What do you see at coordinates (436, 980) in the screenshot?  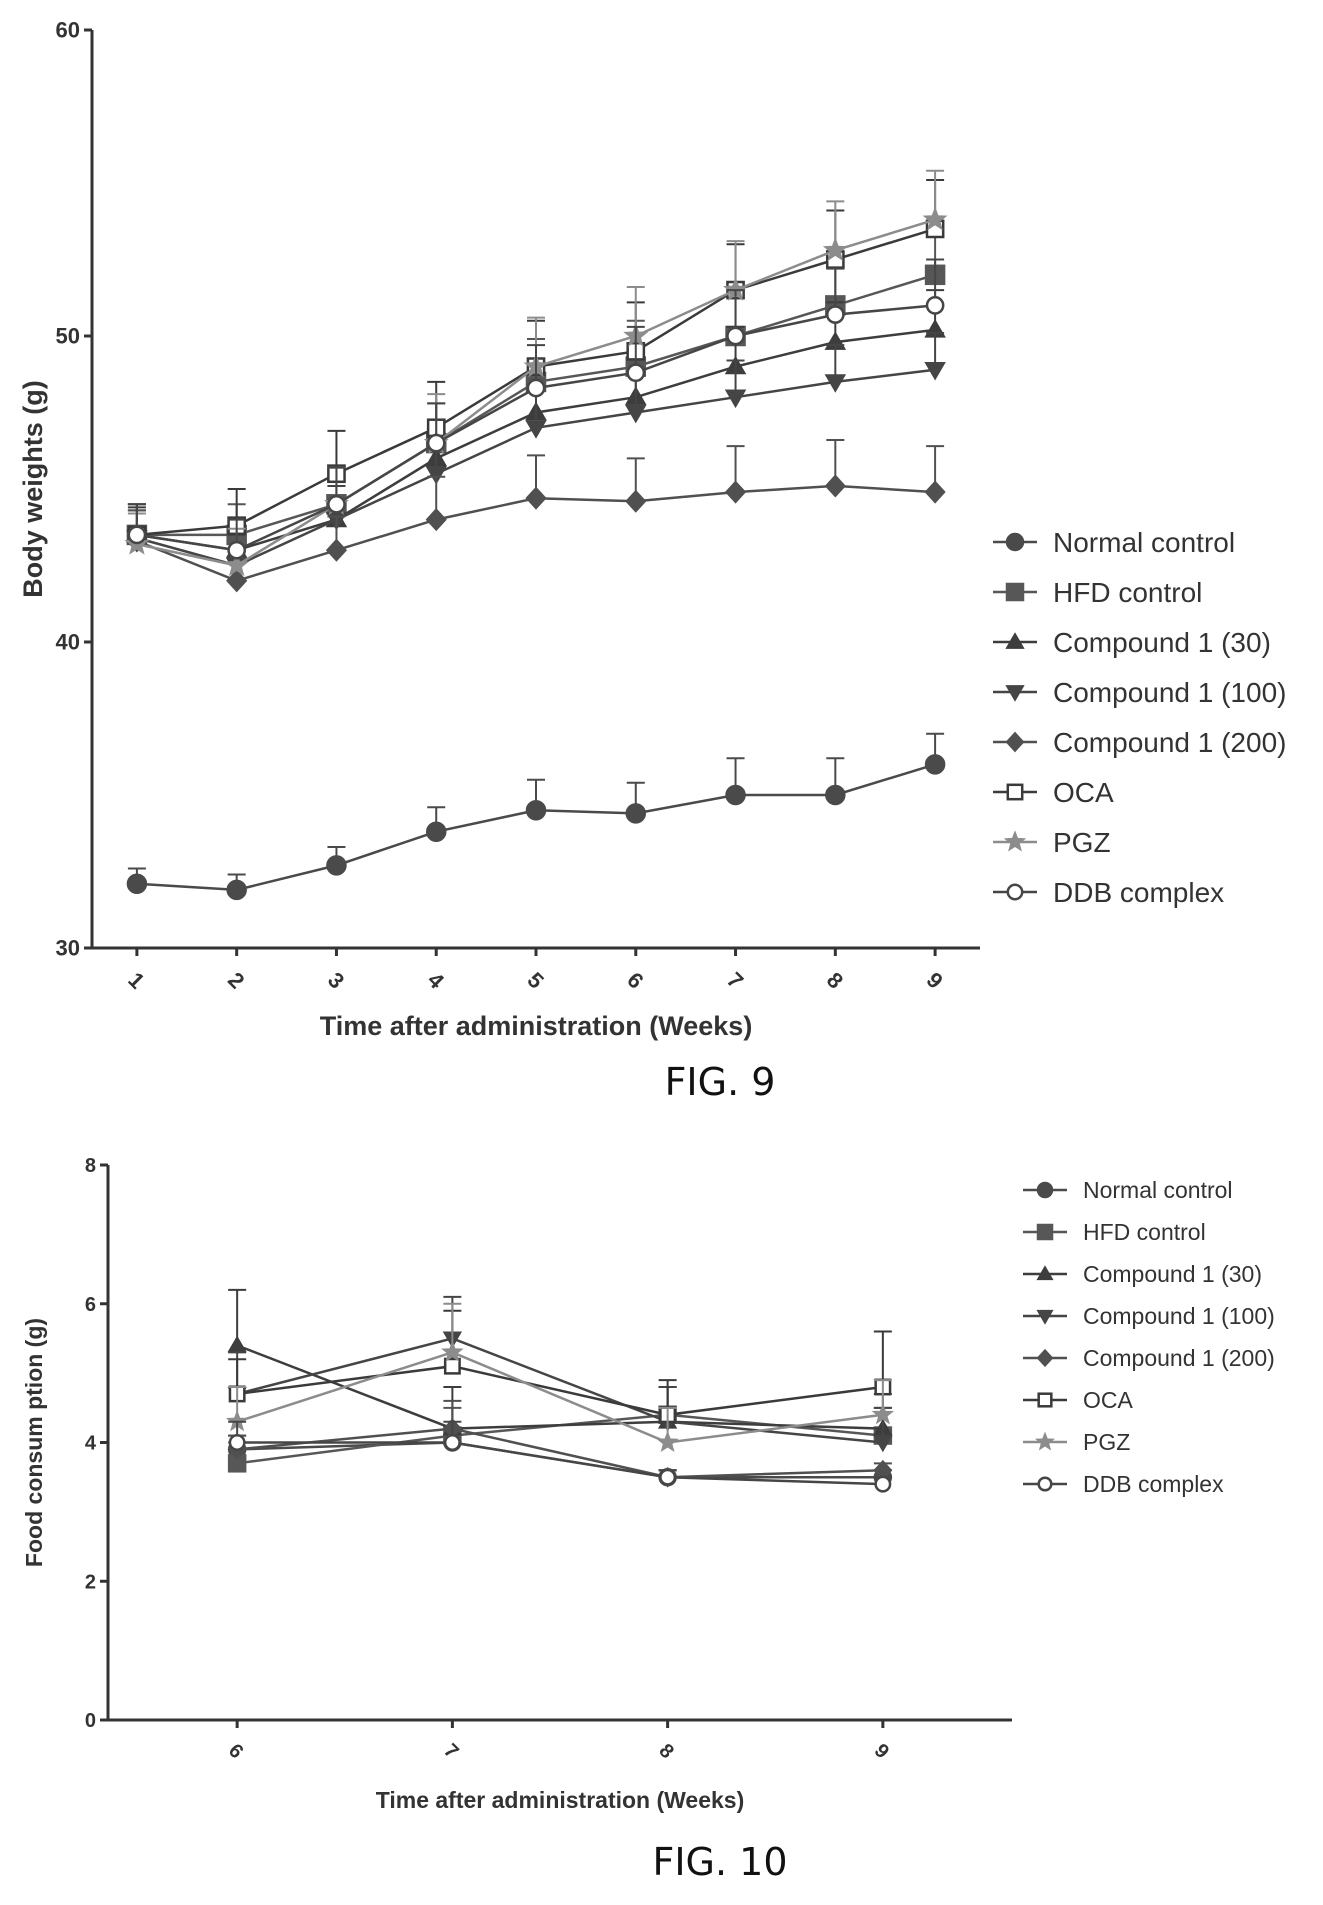 I see `x-tick-label: 4` at bounding box center [436, 980].